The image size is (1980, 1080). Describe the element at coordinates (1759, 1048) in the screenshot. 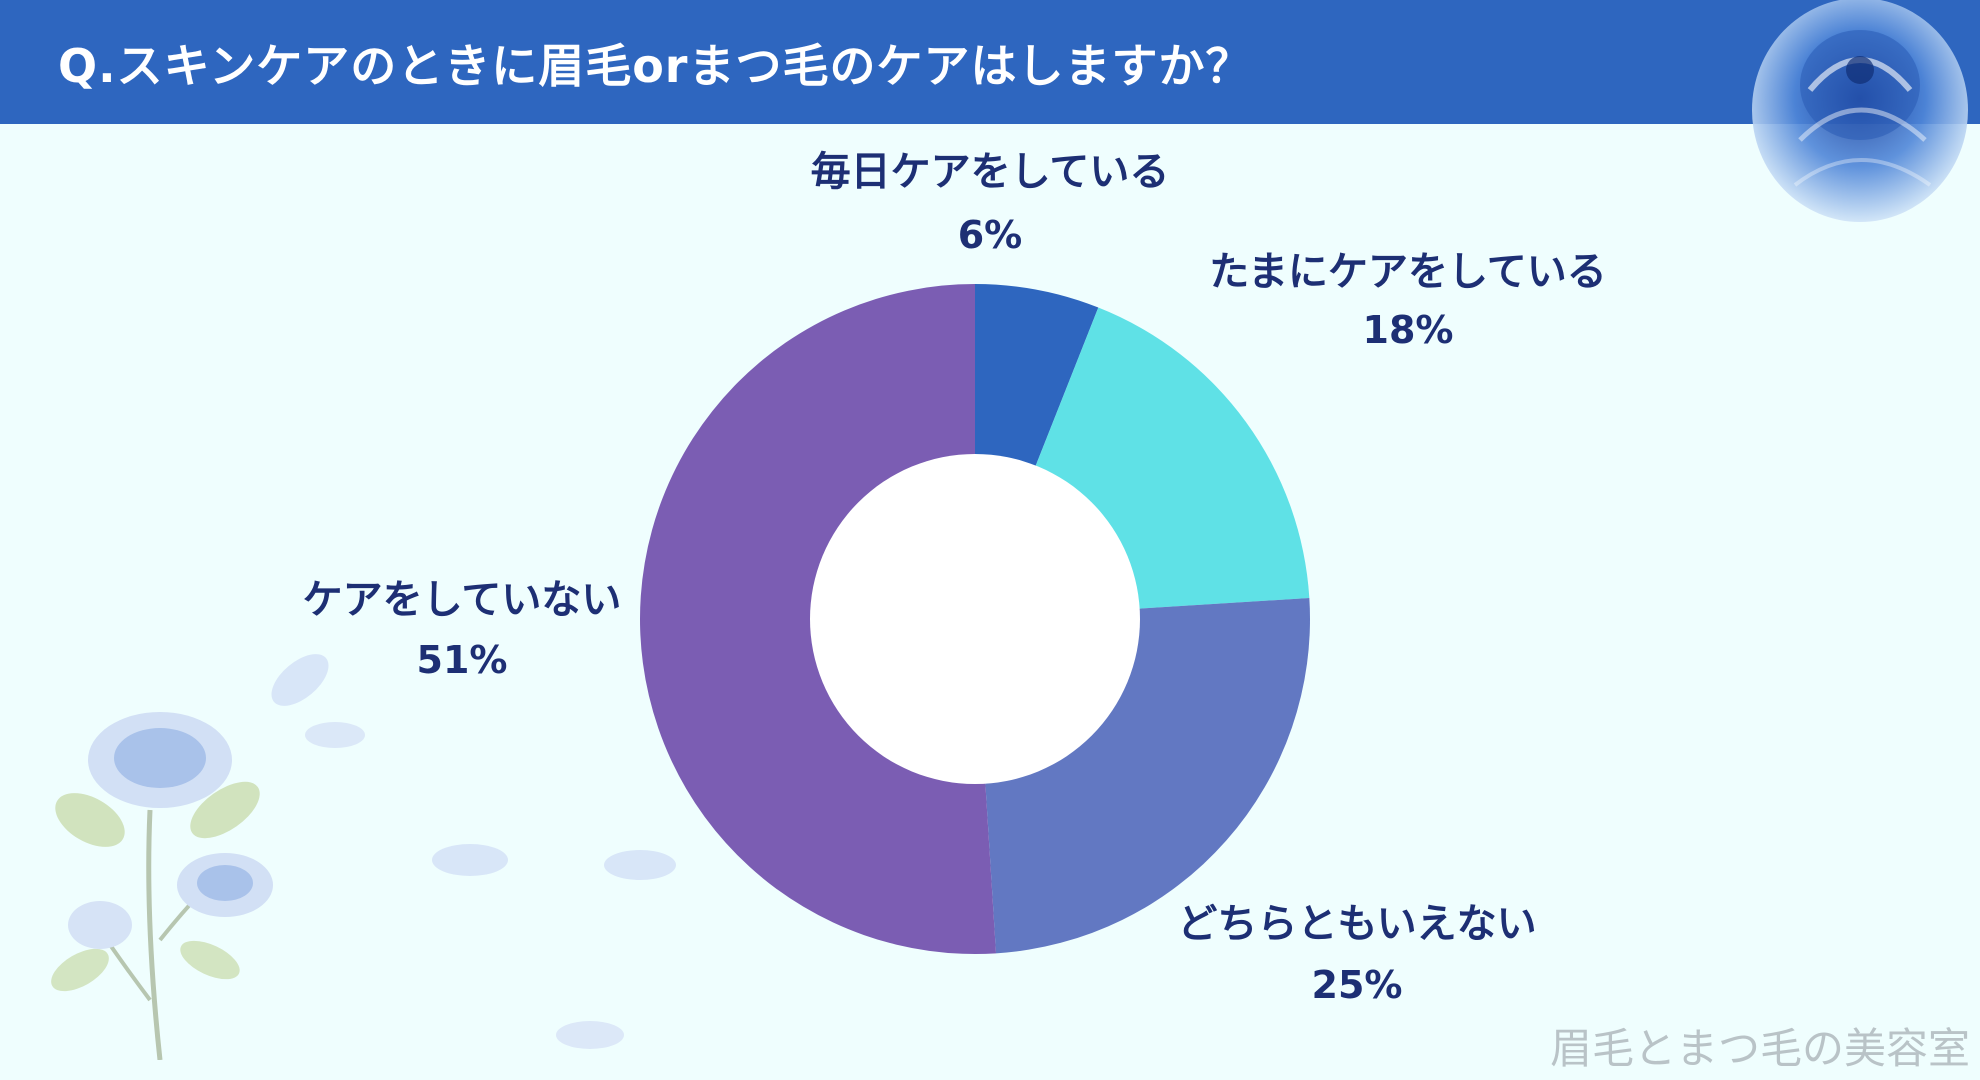

I see `watermark: 眉毛とまつ毛の美容室` at that location.